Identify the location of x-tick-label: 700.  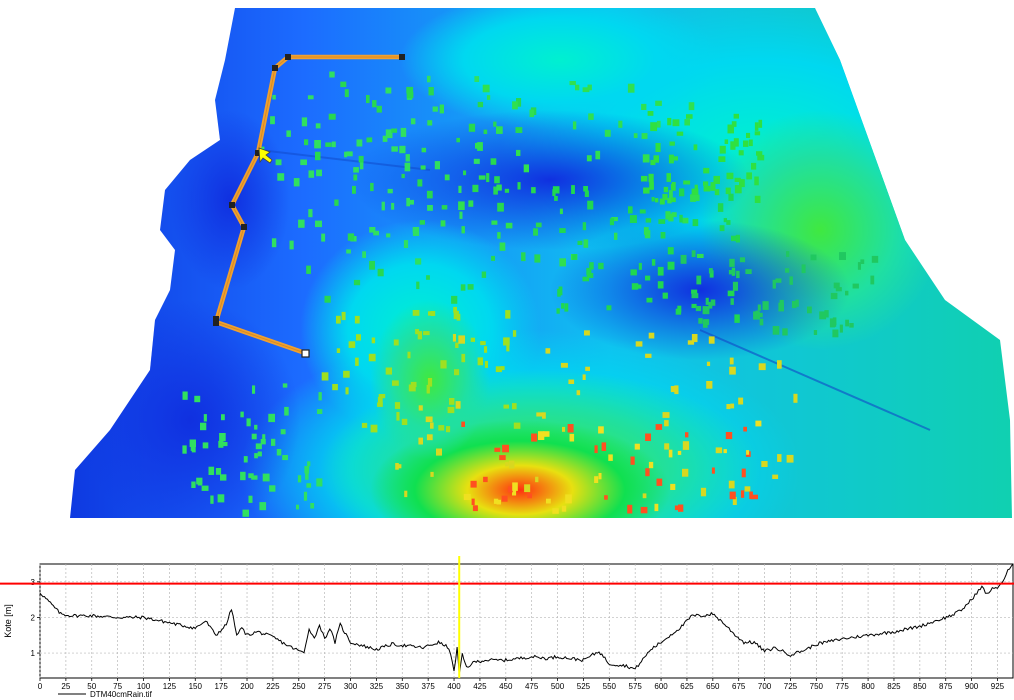
(765, 686).